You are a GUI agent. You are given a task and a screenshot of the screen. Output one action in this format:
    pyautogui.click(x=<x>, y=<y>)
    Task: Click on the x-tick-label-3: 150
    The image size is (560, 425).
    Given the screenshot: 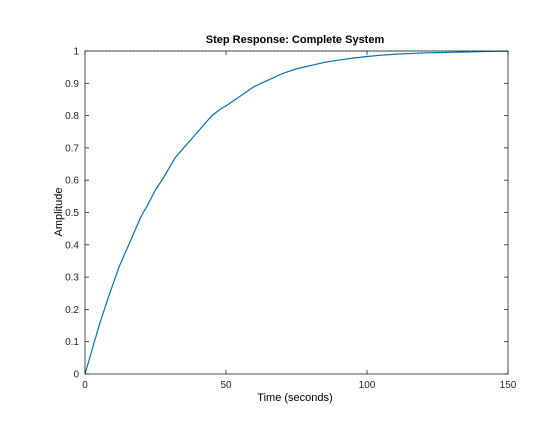 What is the action you would take?
    pyautogui.click(x=508, y=385)
    